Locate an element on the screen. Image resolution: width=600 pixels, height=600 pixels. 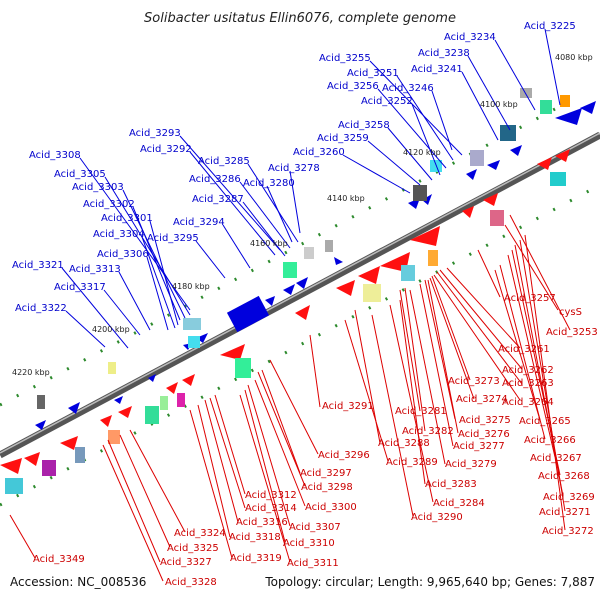
gene-label: Acid_3312 is located at coordinates (271, 495).